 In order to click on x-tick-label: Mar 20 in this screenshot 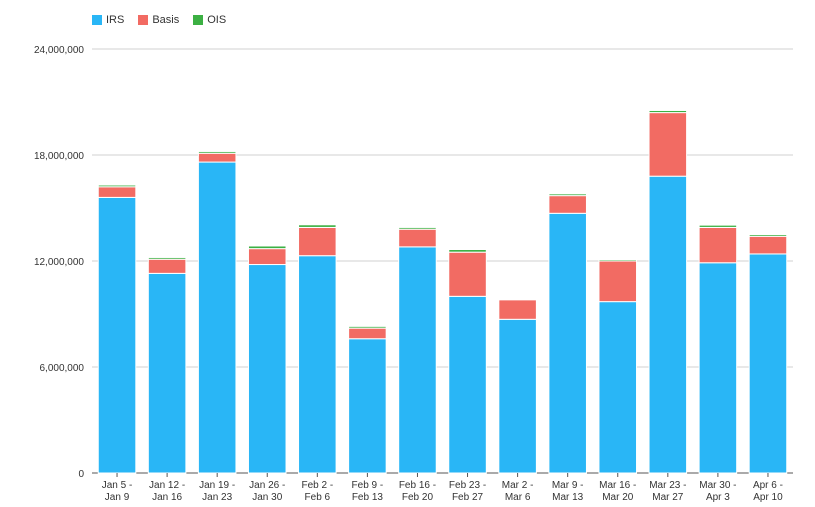, I will do `click(618, 497)`.